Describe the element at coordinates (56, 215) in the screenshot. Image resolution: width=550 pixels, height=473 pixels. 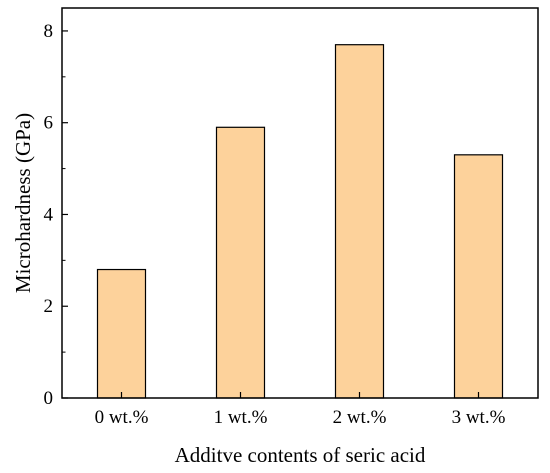
I see `y-axis: 0 2 4 6 8` at that location.